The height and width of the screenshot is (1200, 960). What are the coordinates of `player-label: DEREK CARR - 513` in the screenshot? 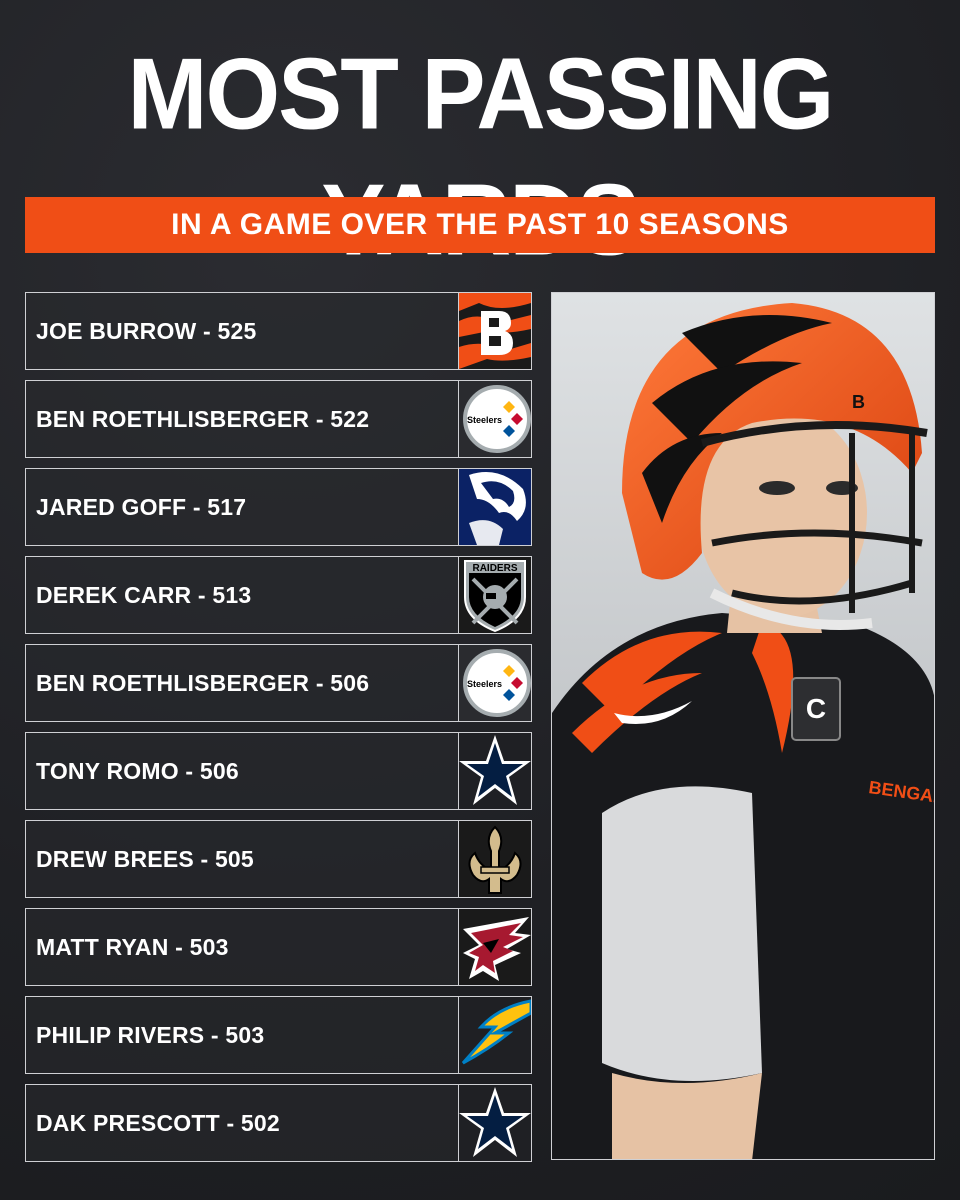 It's located at (144, 594).